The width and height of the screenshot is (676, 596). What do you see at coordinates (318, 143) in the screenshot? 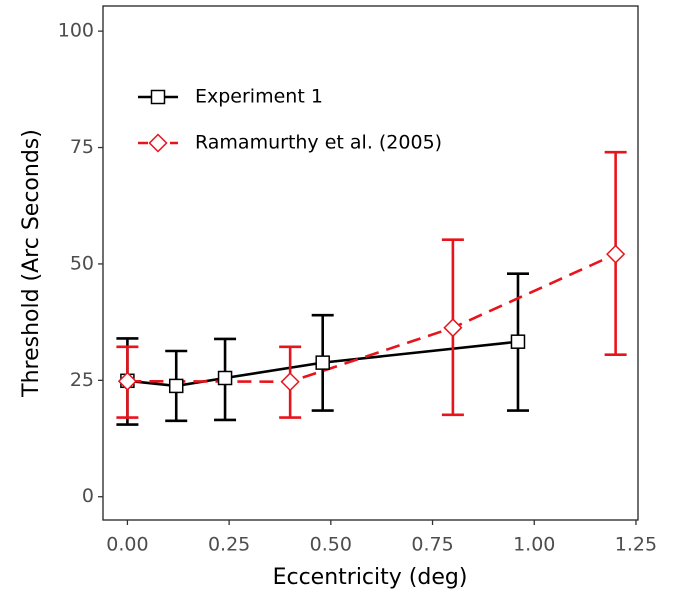
I see `legend-text: Ramamurthy et al. (2005)` at bounding box center [318, 143].